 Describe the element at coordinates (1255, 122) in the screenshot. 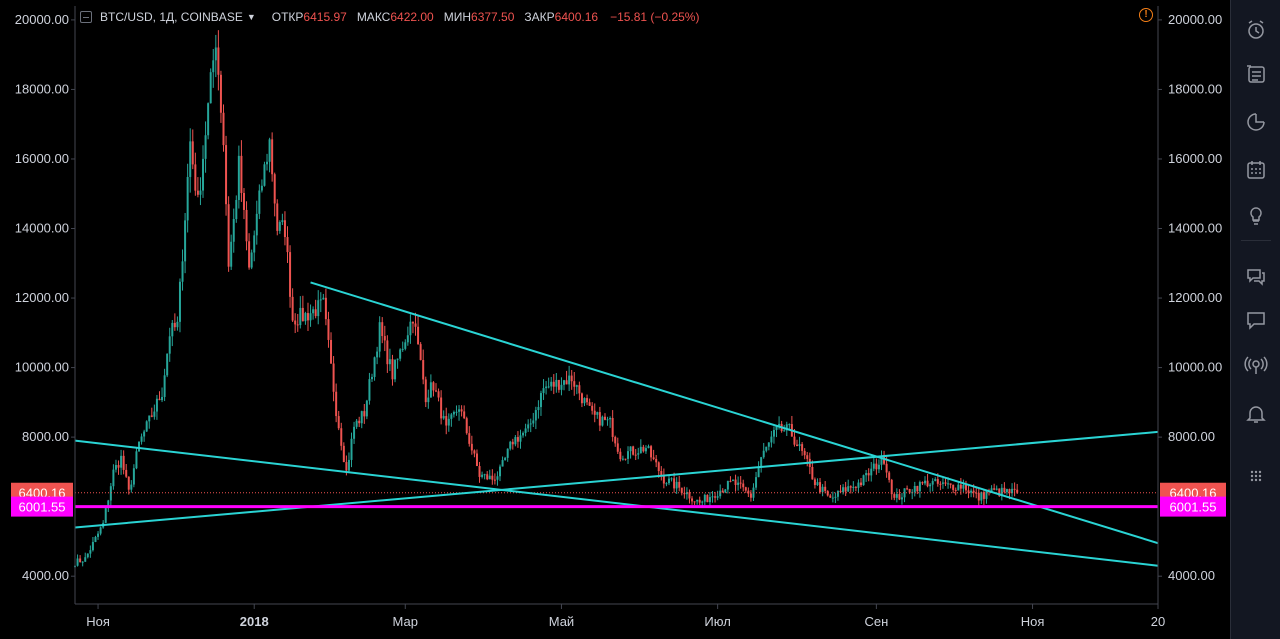

I see `data-window-icon` at that location.